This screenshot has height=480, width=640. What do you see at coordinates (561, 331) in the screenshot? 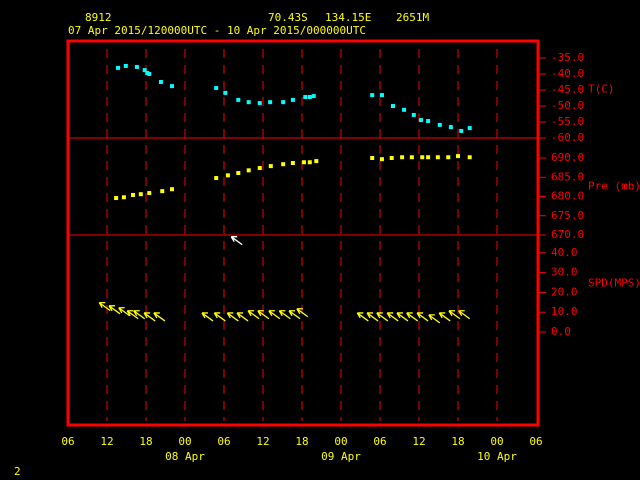
I see `y-tick-label: 0.0` at bounding box center [561, 331].